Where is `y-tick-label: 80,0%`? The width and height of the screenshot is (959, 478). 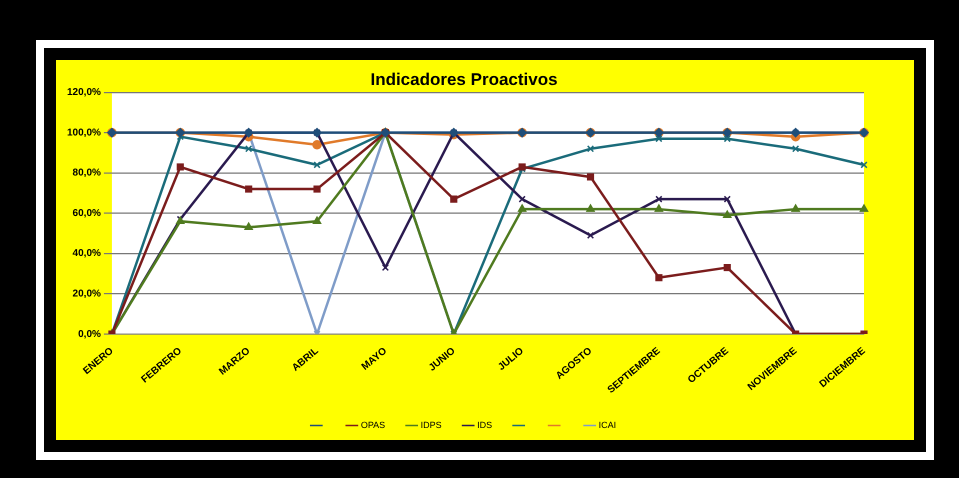
y-tick-label: 80,0% is located at coordinates (87, 173).